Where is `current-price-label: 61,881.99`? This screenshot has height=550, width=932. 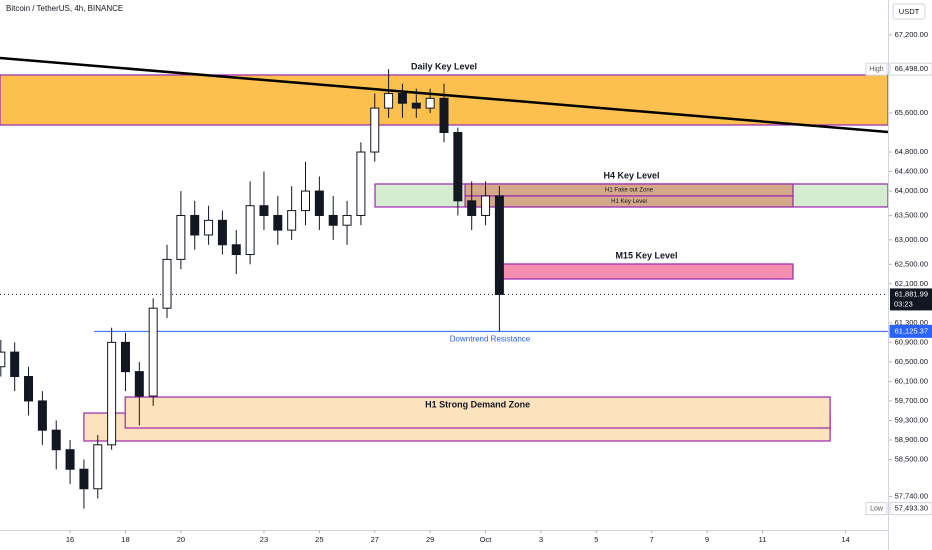
current-price-label: 61,881.99 is located at coordinates (911, 293).